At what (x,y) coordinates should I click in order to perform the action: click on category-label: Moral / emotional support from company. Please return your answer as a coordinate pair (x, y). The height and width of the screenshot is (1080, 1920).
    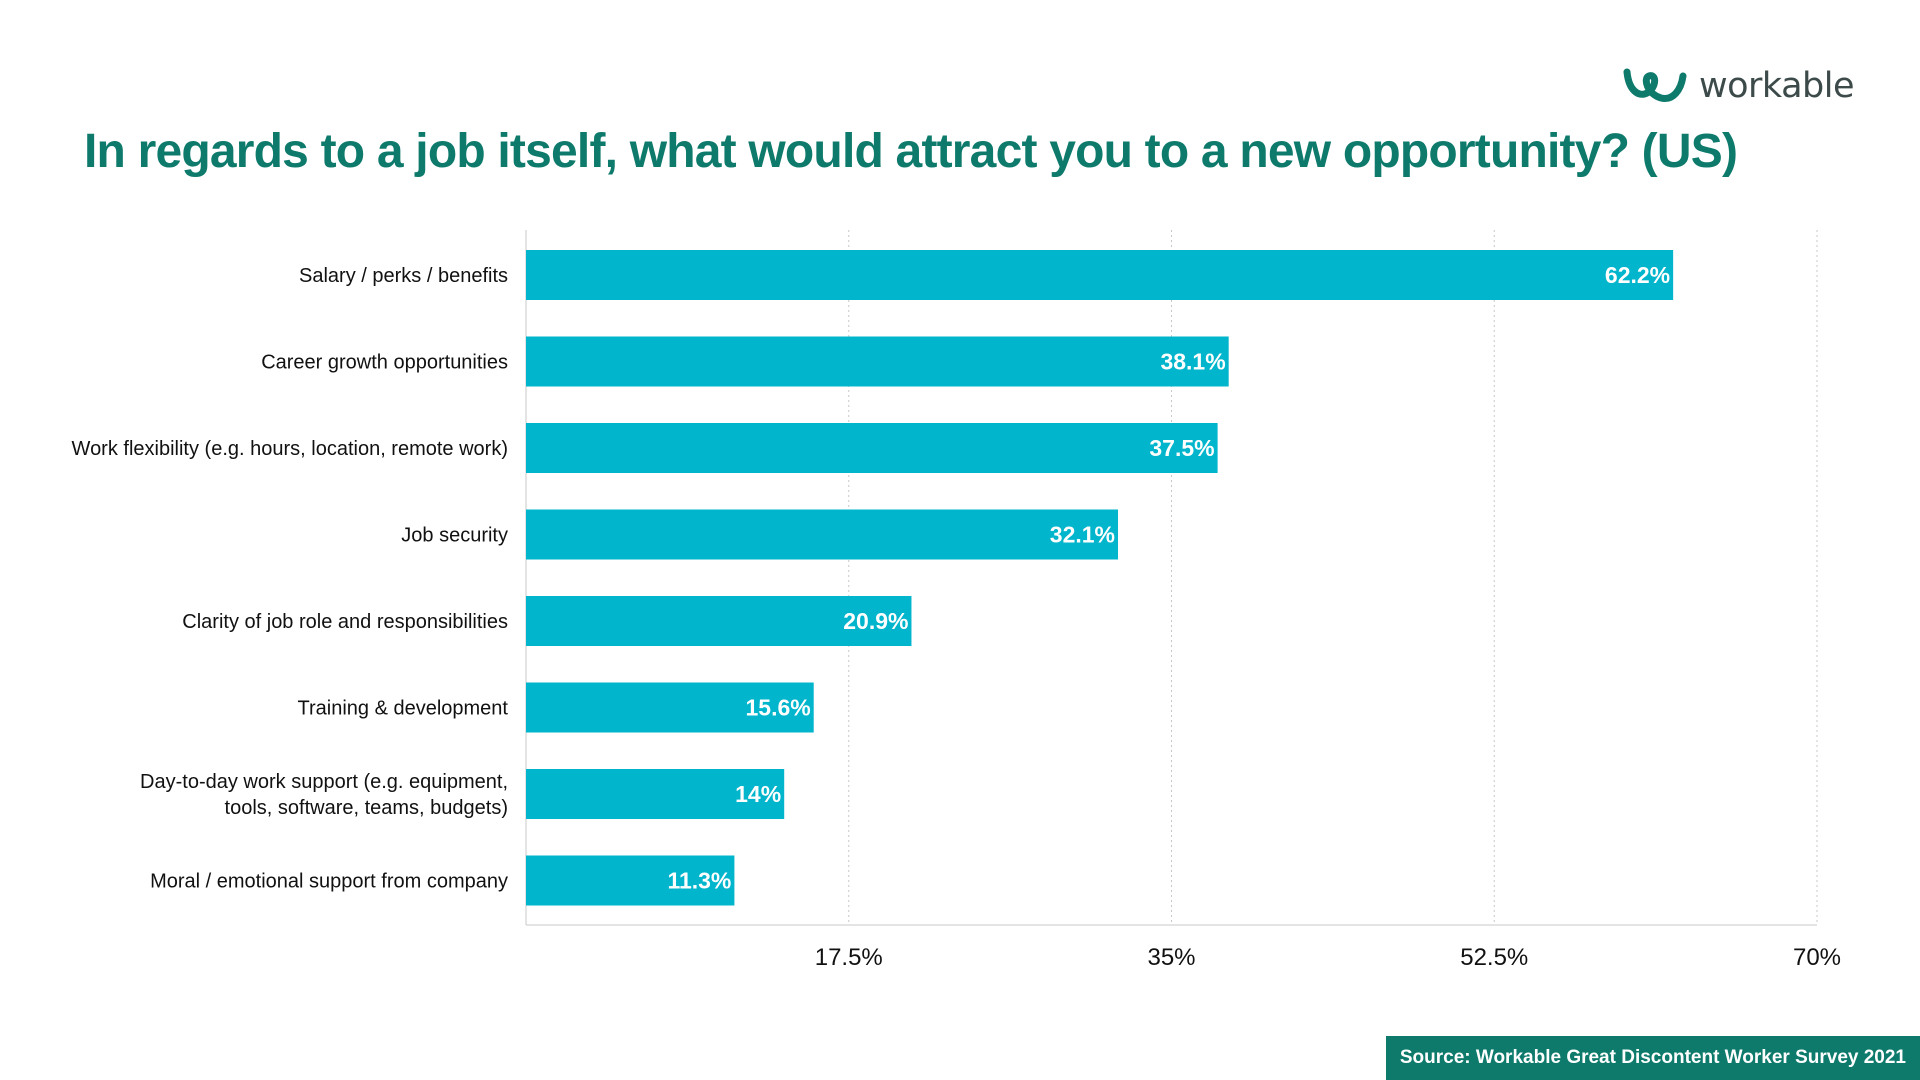
    Looking at the image, I should click on (329, 882).